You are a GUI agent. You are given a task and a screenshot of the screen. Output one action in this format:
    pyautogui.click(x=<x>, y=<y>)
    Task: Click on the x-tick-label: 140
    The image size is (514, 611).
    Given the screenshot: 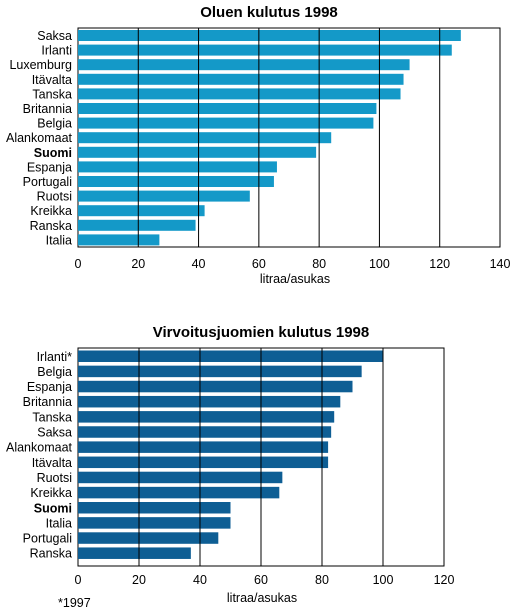 What is the action you would take?
    pyautogui.click(x=500, y=264)
    